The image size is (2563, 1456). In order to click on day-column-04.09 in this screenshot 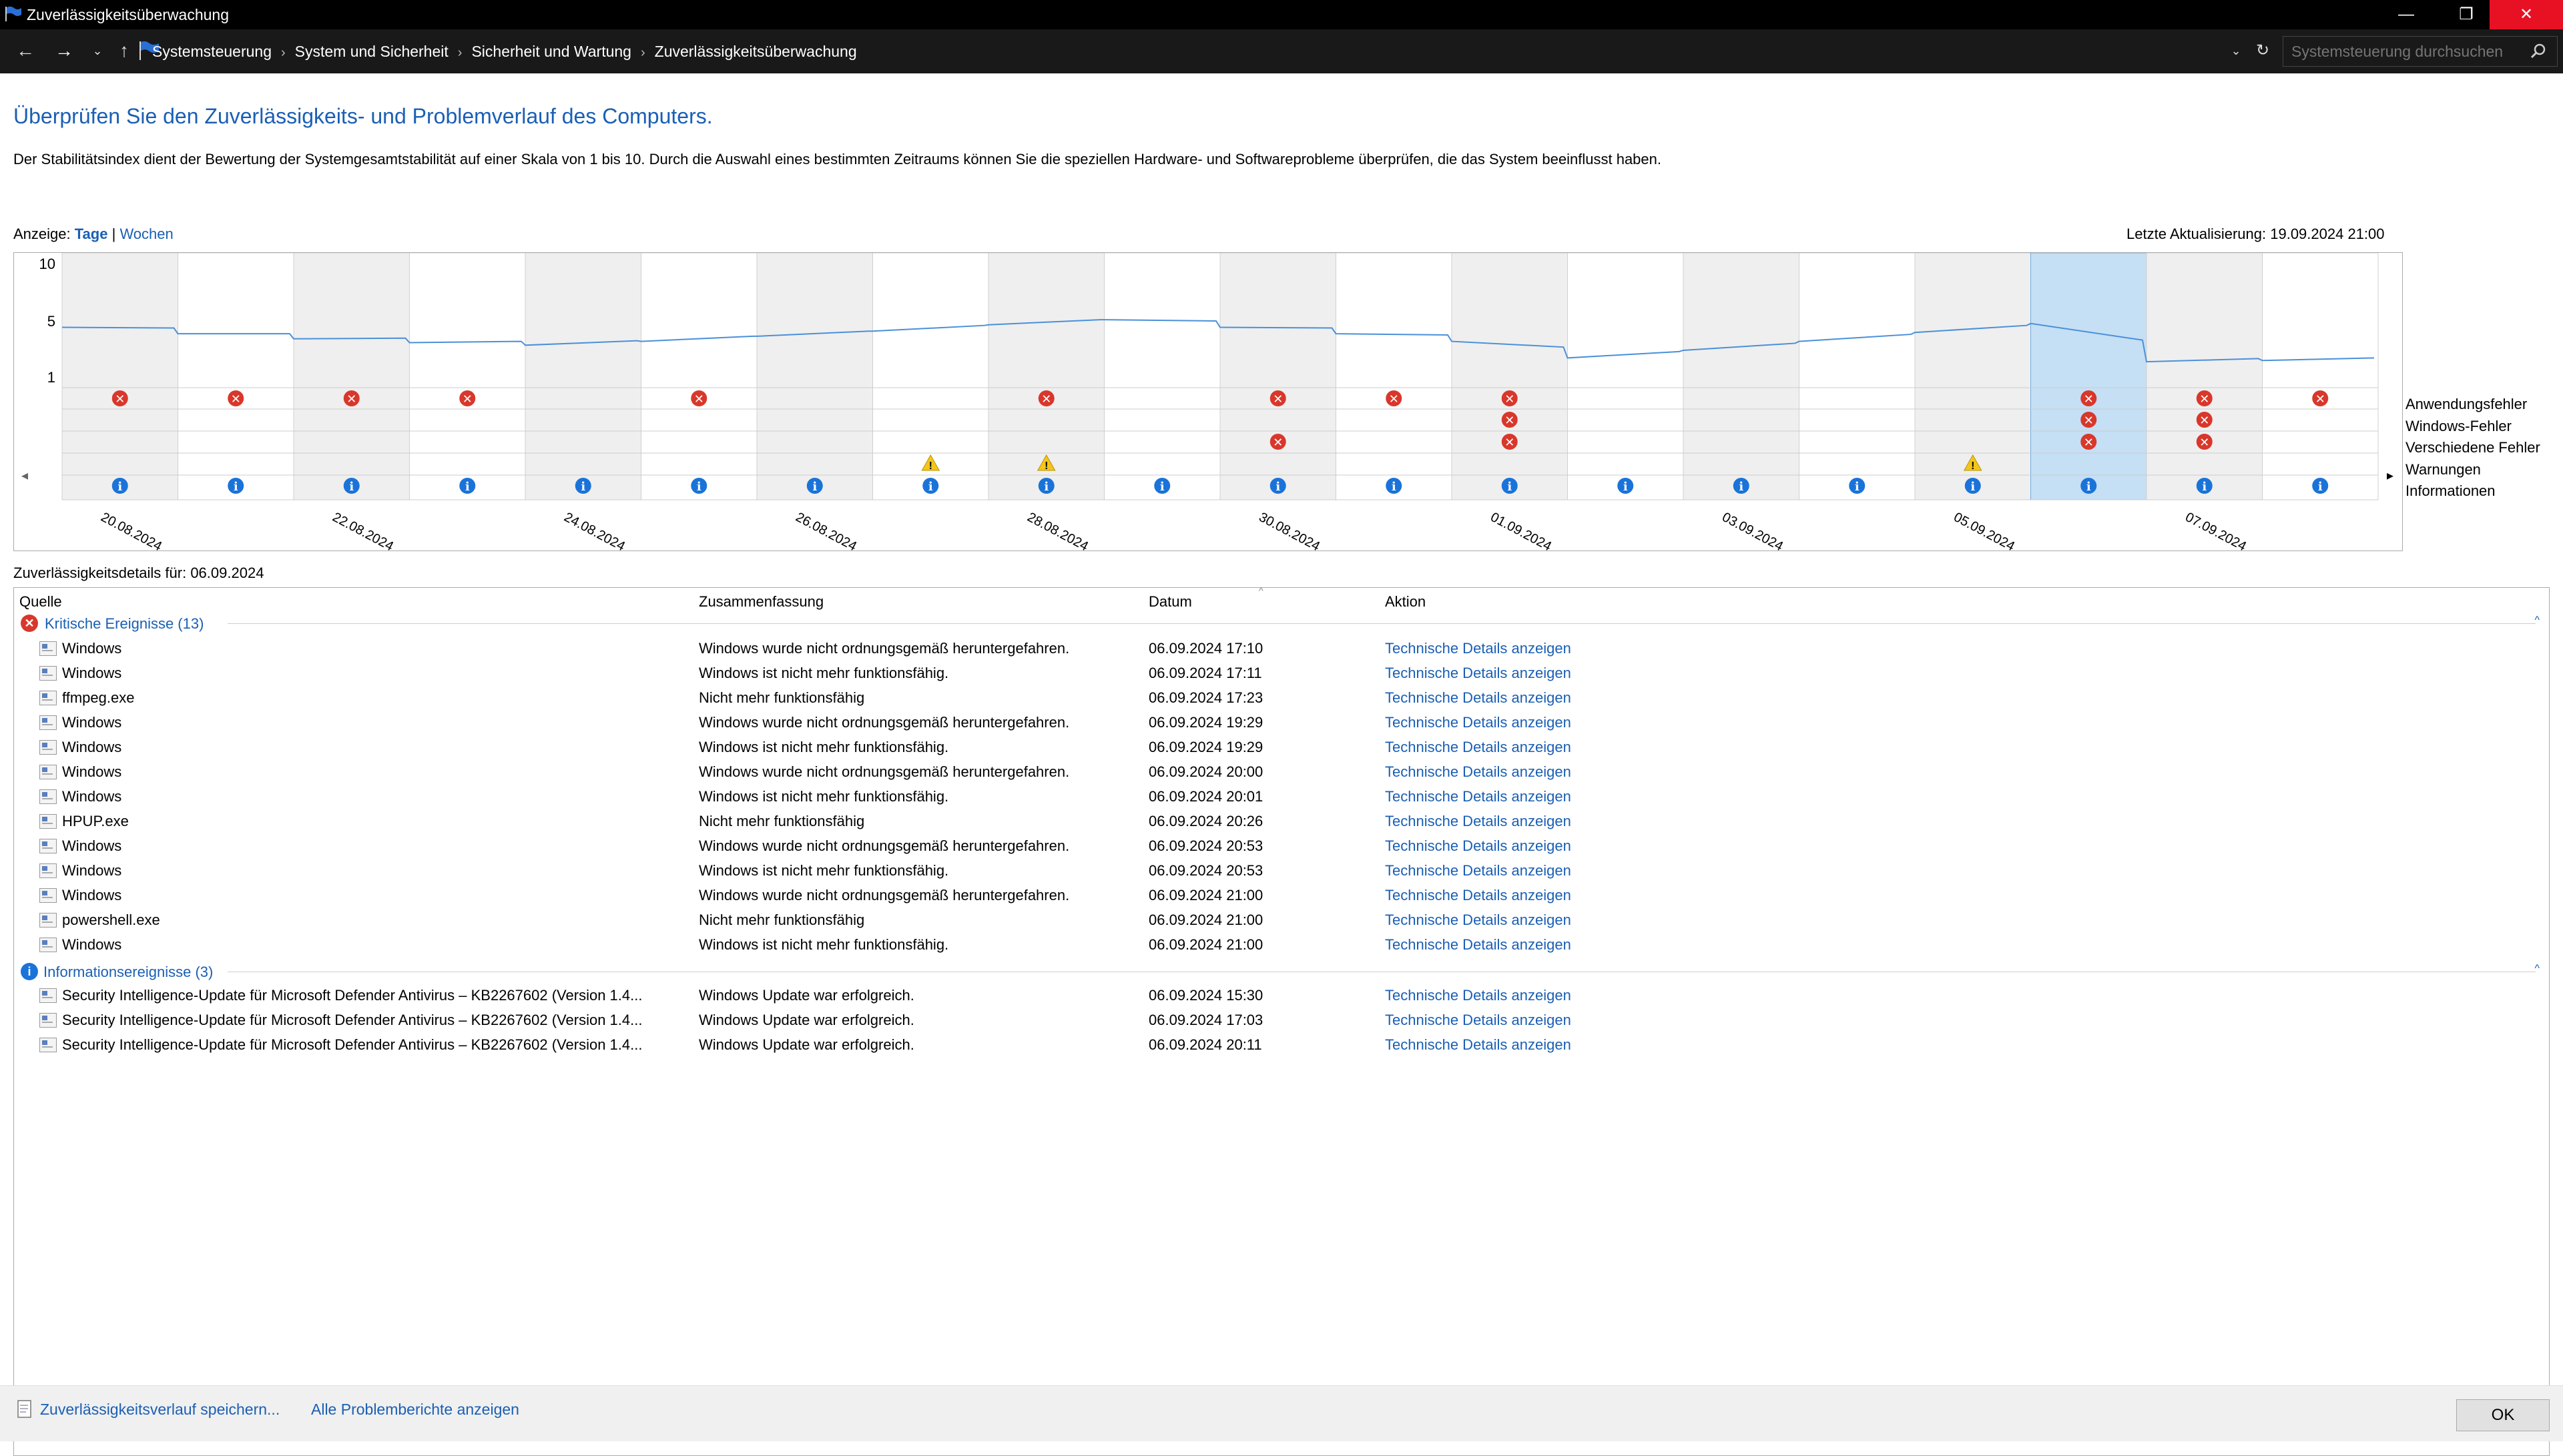, I will do `click(1857, 376)`.